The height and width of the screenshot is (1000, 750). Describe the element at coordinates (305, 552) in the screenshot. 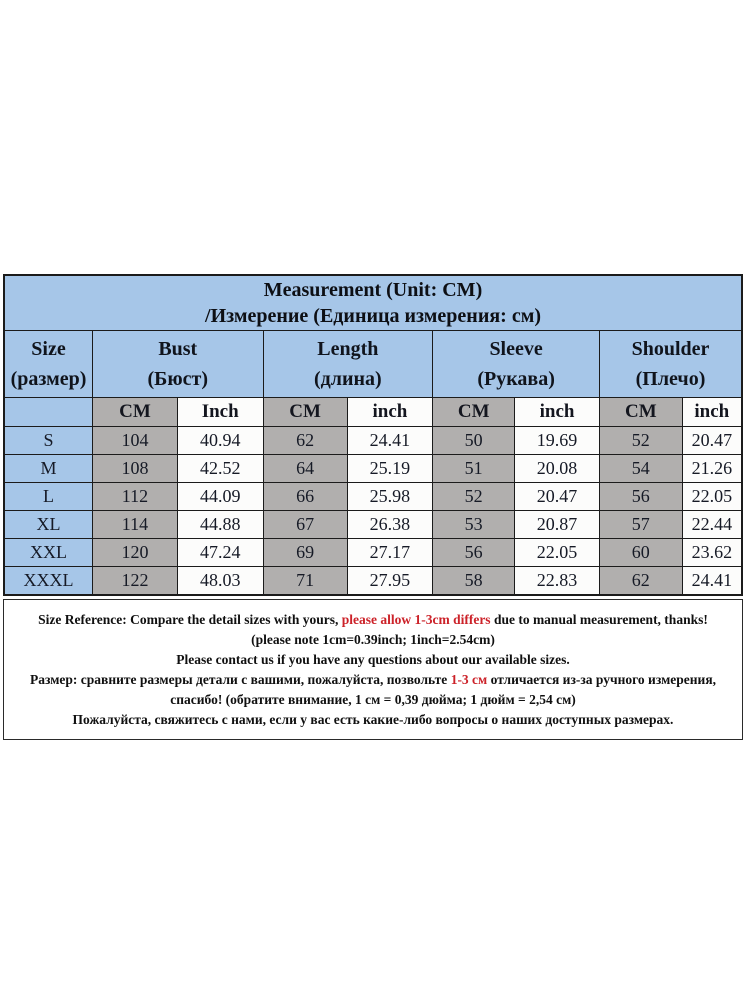

I see `value-cell: 69` at that location.